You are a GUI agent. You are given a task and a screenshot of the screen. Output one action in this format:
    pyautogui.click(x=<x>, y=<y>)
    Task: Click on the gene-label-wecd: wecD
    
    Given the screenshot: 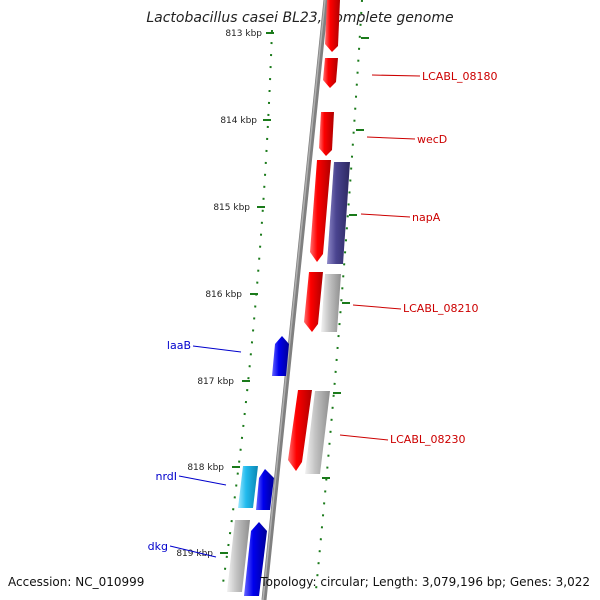 What is the action you would take?
    pyautogui.click(x=432, y=139)
    